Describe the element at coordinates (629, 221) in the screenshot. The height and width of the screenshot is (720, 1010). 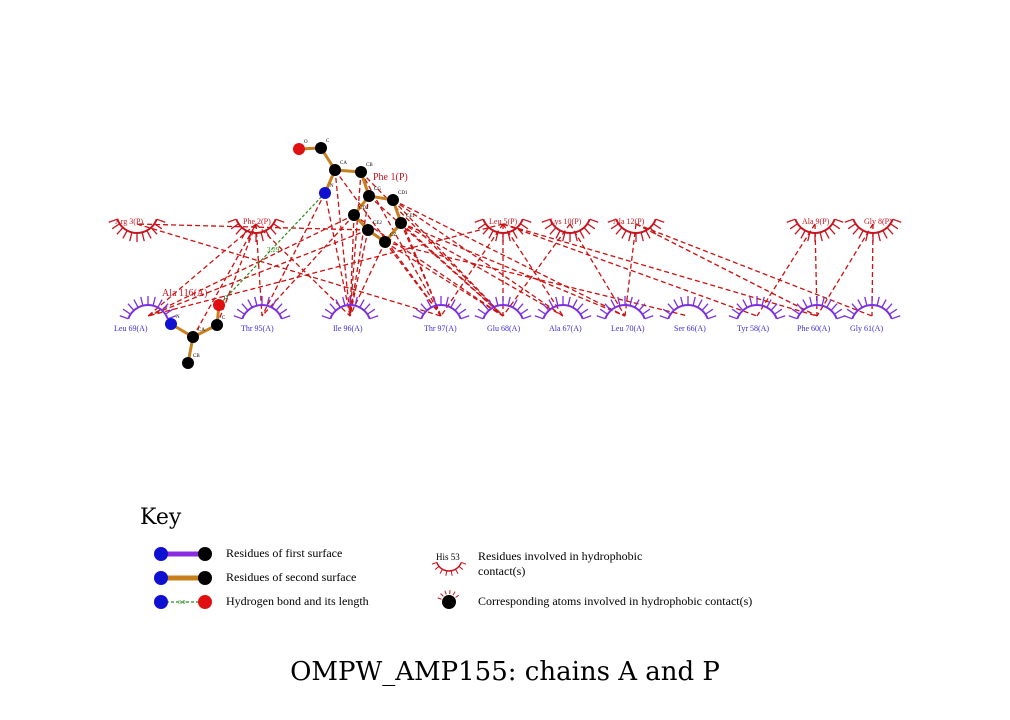
I see `residue-label-p: Ala 12(P)` at that location.